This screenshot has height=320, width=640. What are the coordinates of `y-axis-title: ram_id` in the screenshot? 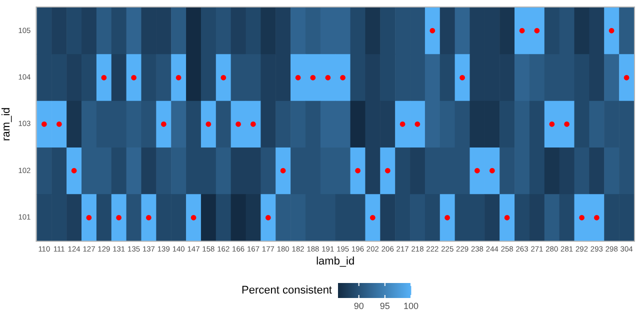 It's located at (6, 124).